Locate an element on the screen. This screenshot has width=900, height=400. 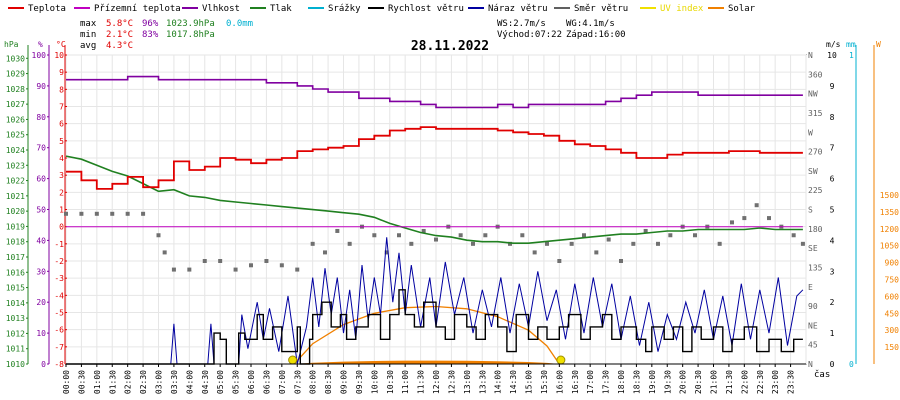
x-tick-label: 00:00 is located at coordinates (66, 382).